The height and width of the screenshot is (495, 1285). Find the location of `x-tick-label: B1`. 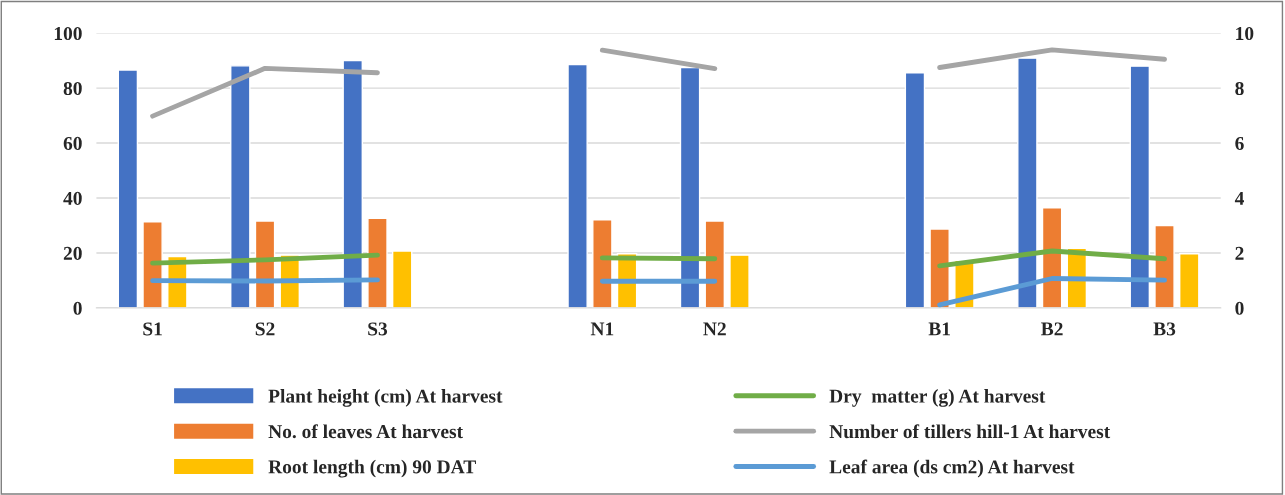

x-tick-label: B1 is located at coordinates (939, 329).